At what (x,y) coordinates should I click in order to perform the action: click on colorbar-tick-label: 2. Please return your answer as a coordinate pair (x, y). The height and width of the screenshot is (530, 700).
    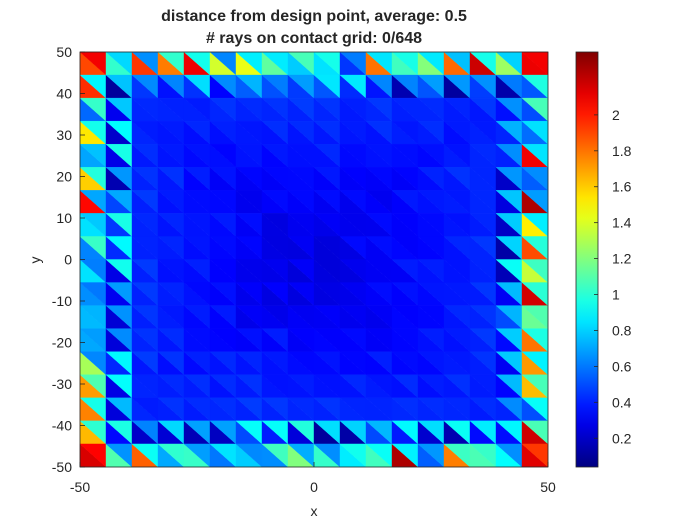
    Looking at the image, I should click on (616, 115).